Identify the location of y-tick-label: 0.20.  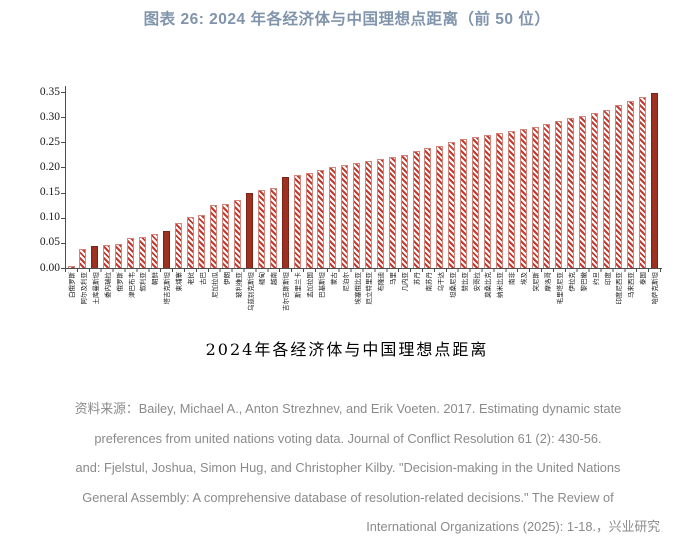
(49, 166).